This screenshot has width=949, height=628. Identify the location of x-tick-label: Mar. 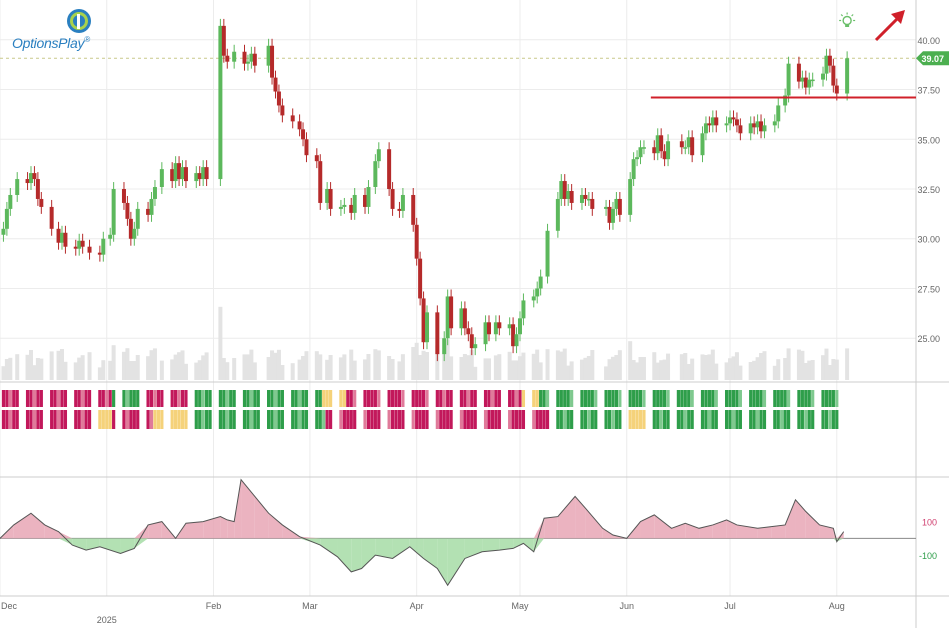
(310, 606).